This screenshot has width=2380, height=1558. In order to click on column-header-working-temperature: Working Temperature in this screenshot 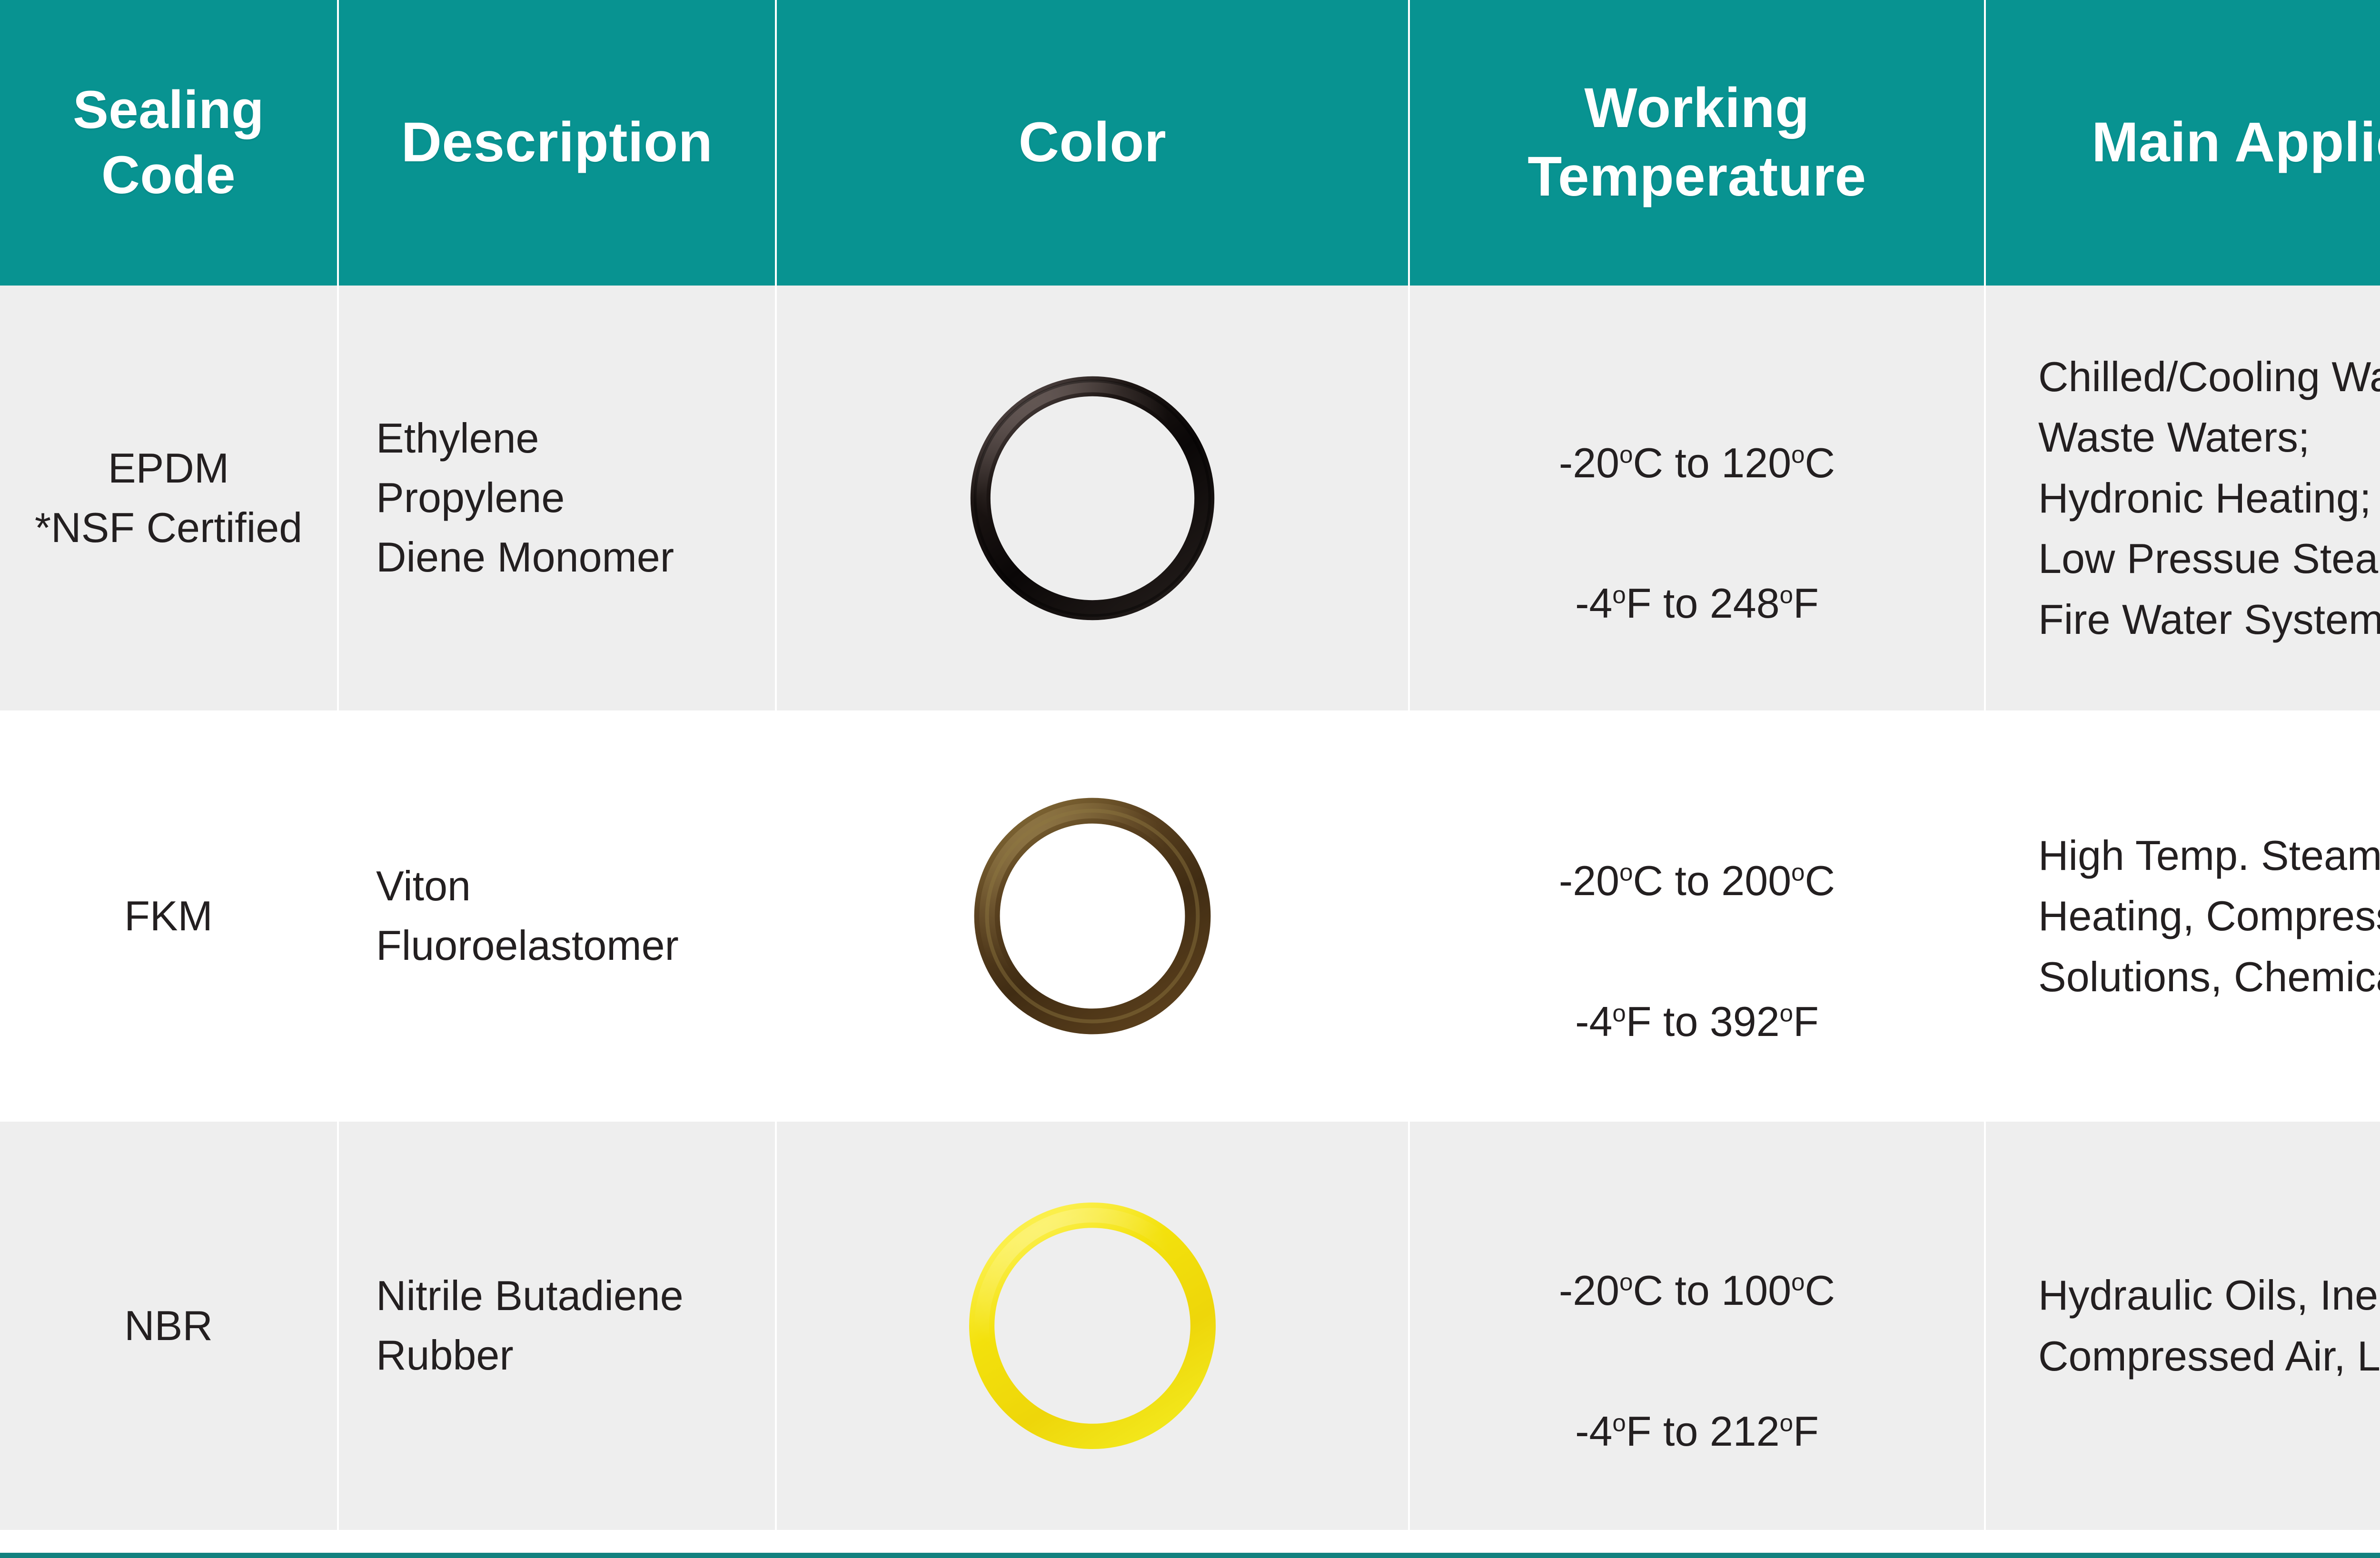, I will do `click(1697, 143)`.